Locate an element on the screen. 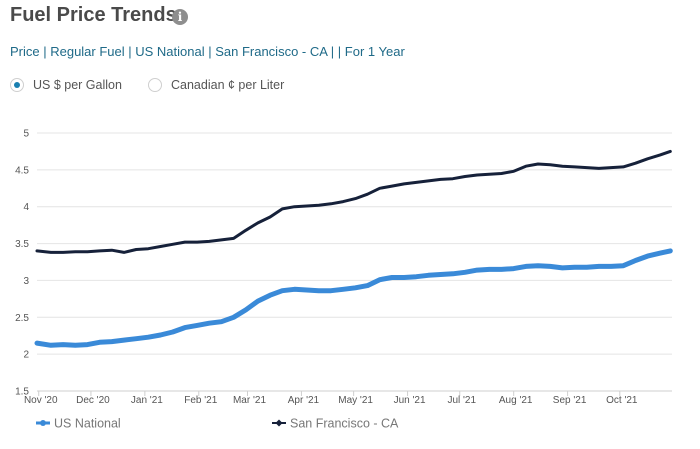 Image resolution: width=700 pixels, height=449 pixels. x-tick-label: Sep '21 is located at coordinates (570, 400).